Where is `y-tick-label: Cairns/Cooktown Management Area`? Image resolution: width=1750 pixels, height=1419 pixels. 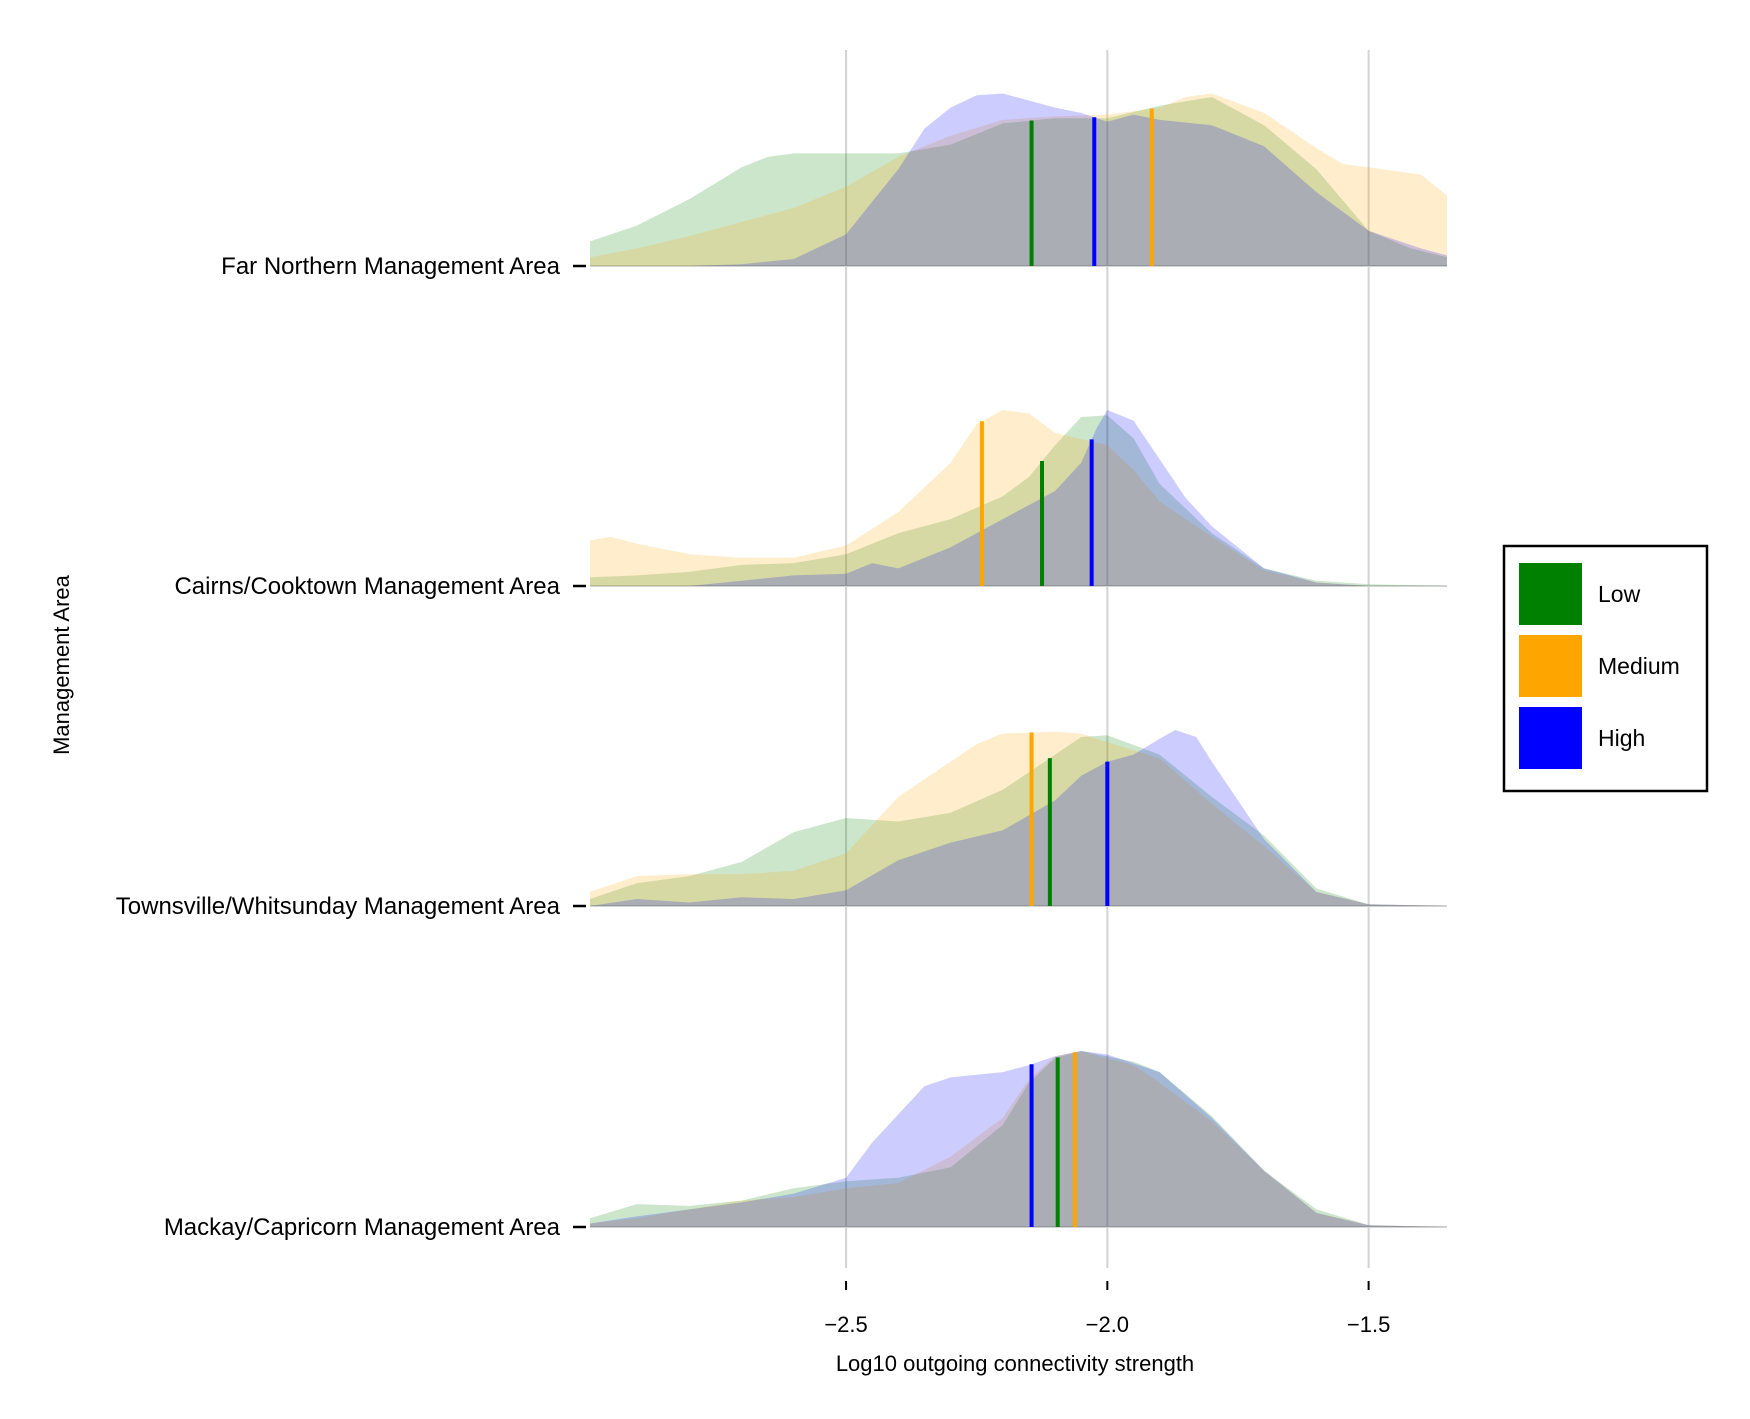 y-tick-label: Cairns/Cooktown Management Area is located at coordinates (367, 586).